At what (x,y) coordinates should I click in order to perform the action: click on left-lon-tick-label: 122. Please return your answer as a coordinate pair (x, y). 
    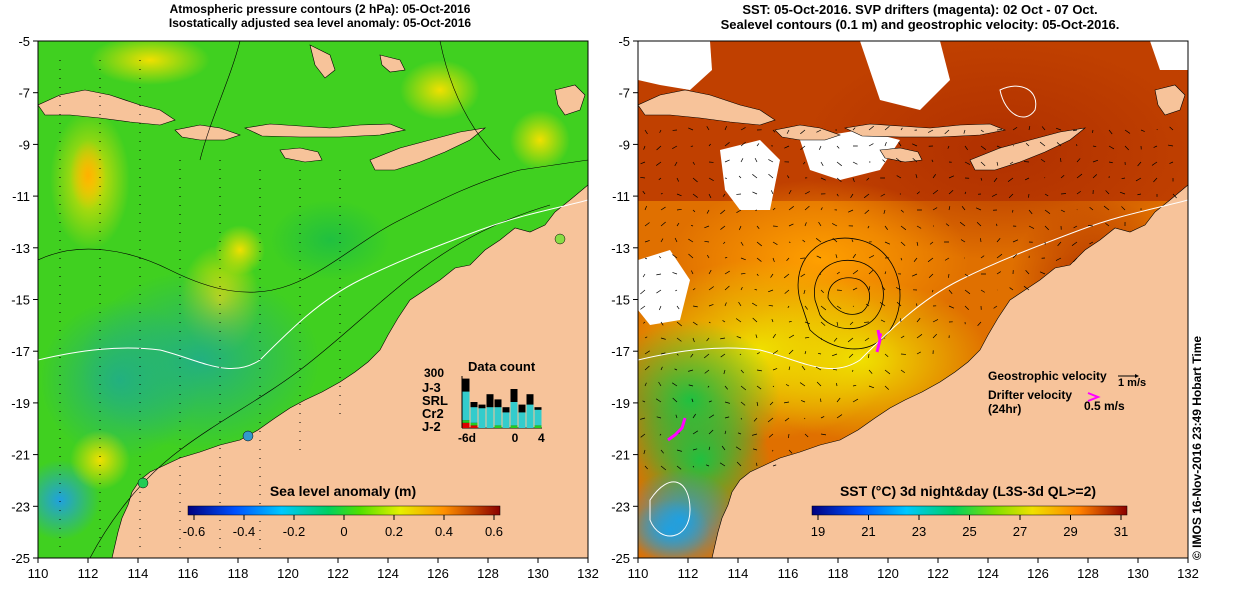
    Looking at the image, I should click on (338, 573).